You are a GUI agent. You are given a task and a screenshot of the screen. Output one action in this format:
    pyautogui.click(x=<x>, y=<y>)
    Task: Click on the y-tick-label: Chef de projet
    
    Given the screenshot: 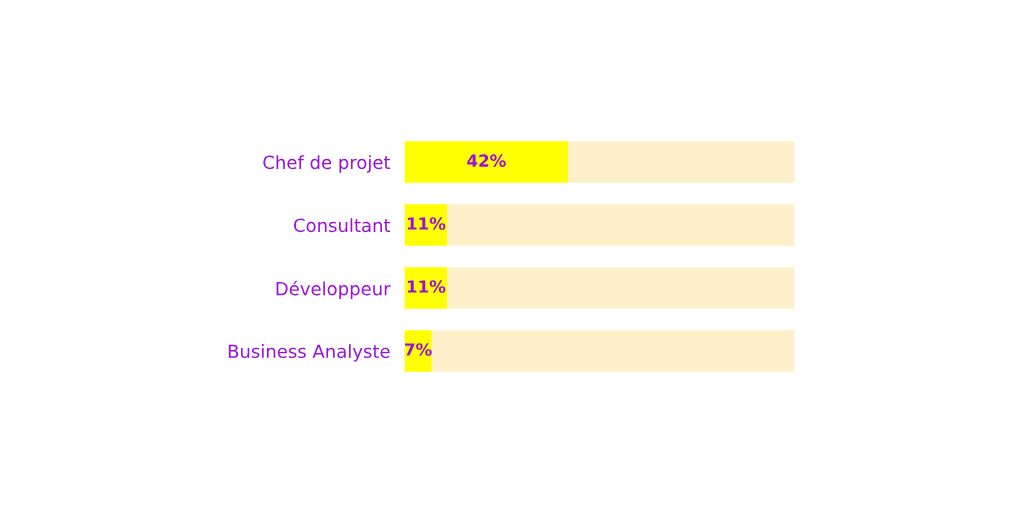 What is the action you would take?
    pyautogui.click(x=327, y=164)
    